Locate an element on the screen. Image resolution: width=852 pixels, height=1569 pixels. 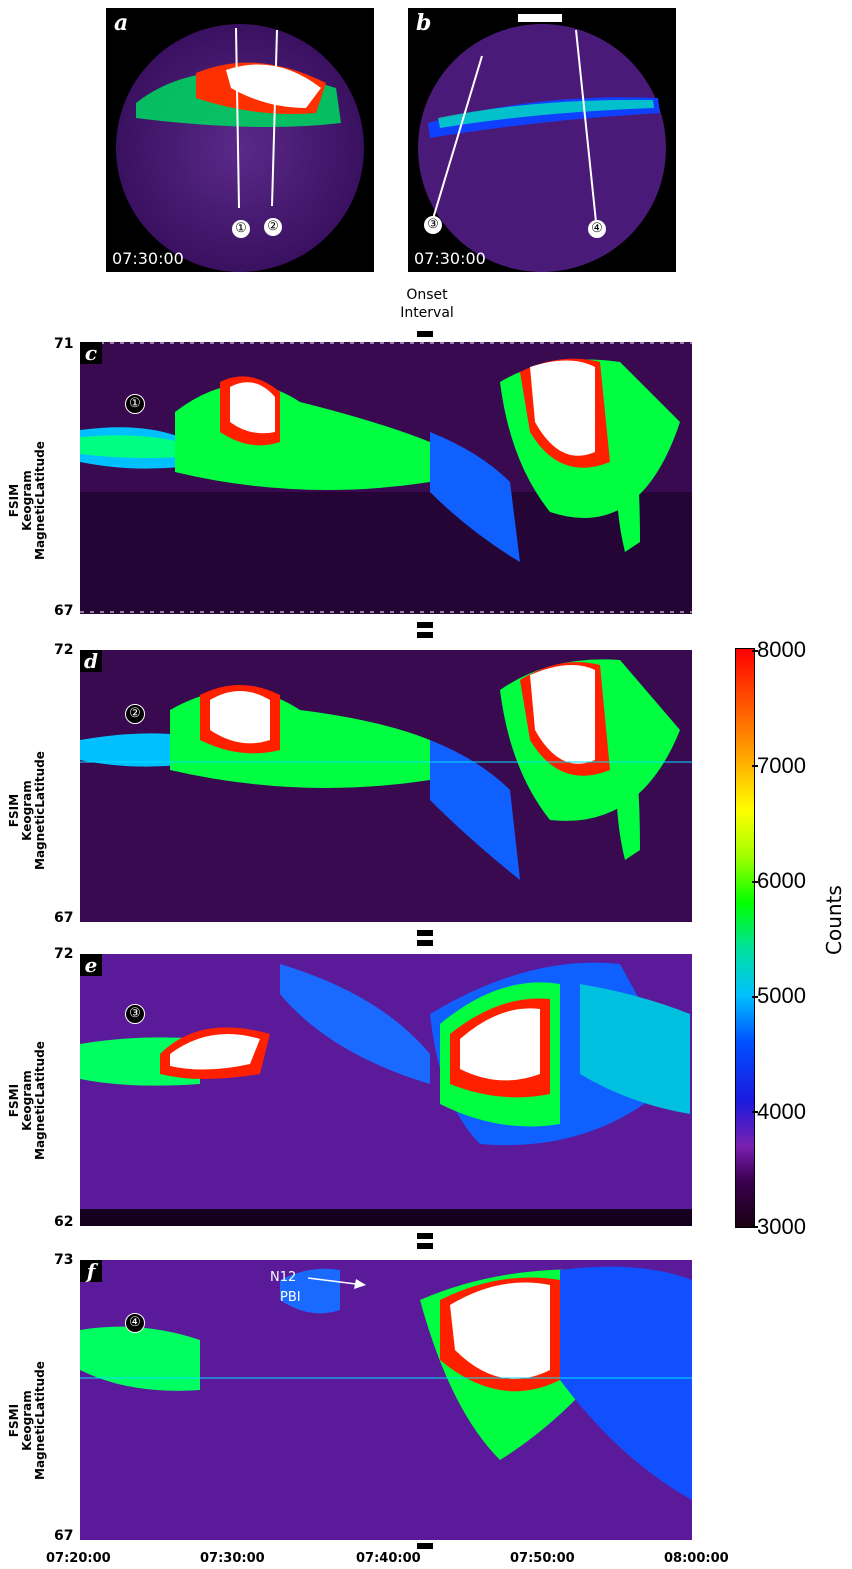
onset-label: Onset Interval is located at coordinates (427, 304).